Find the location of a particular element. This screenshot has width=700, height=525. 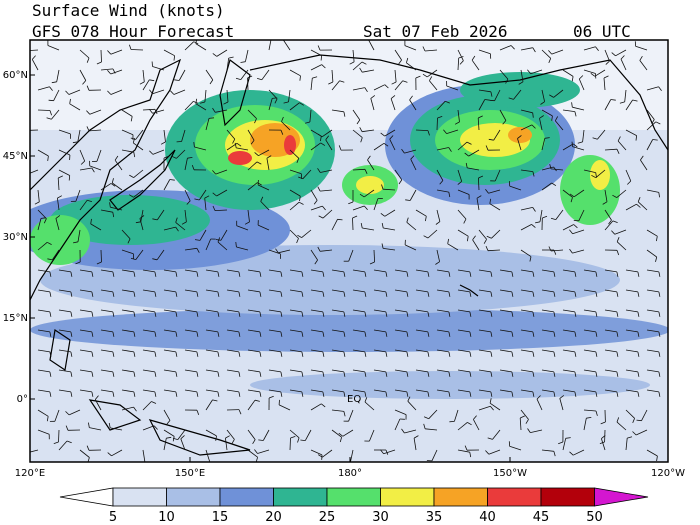

colorbar-tick-label: 10 is located at coordinates (166, 517).